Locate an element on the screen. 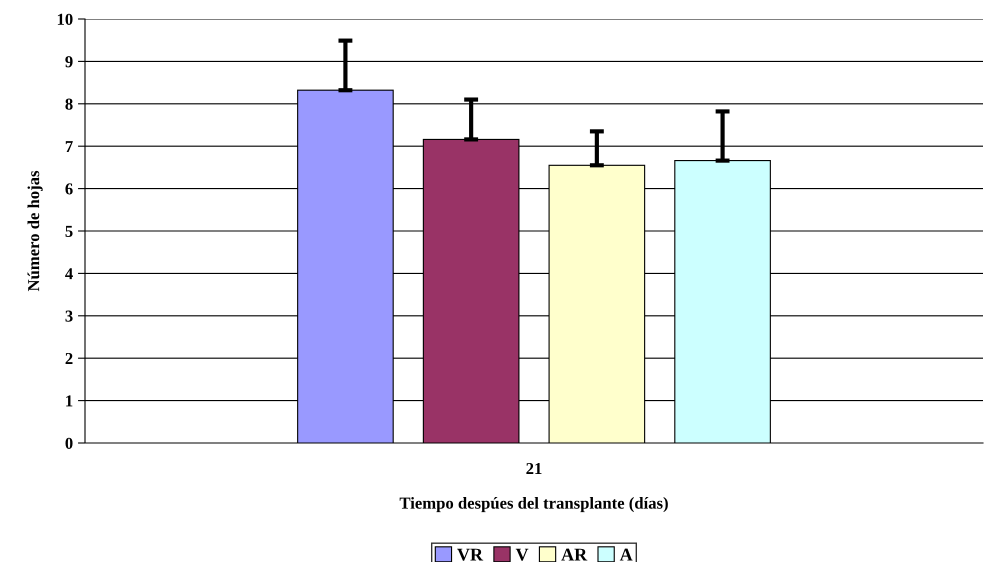 This screenshot has width=986, height=562. y-tick-label: 8 is located at coordinates (69, 104).